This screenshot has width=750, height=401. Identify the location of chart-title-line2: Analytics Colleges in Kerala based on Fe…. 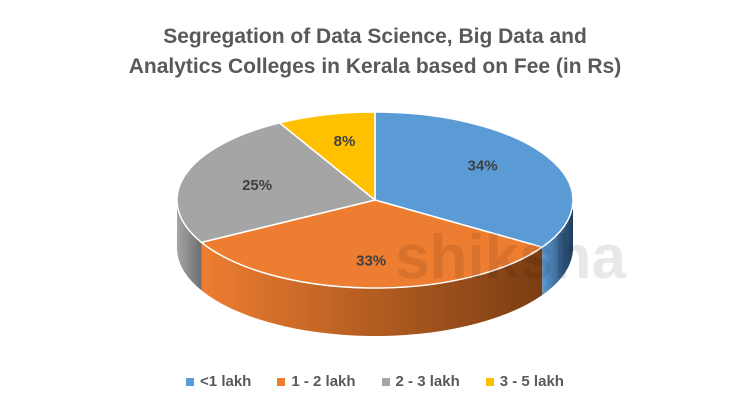
(375, 66).